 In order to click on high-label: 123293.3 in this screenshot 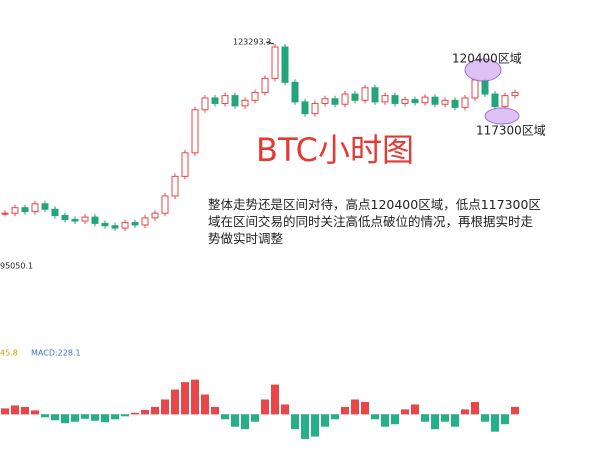, I will do `click(252, 42)`.